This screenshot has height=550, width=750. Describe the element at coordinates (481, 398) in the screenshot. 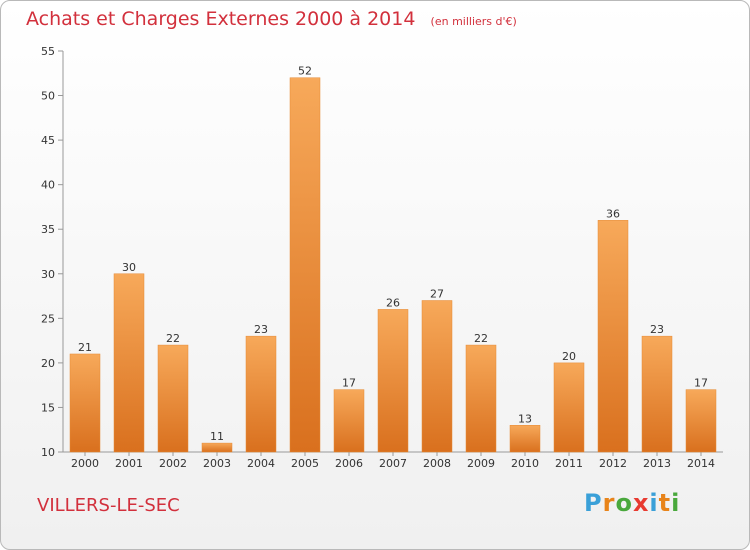

I see `bar-2009` at that location.